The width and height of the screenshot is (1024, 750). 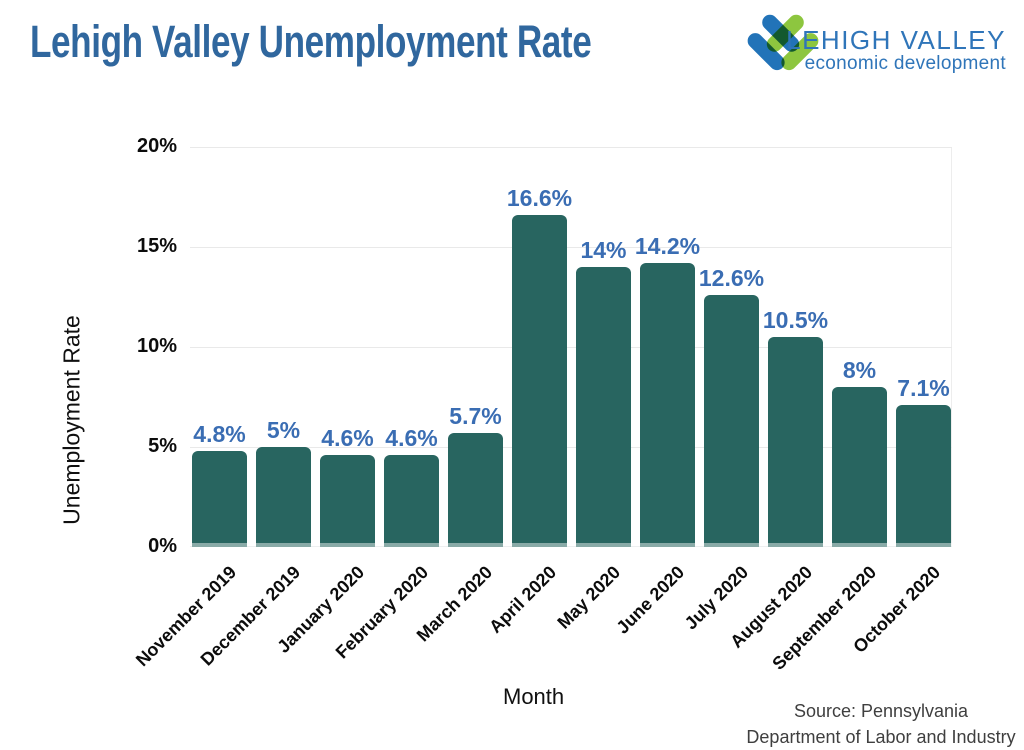 I want to click on bar-value-label: 7.1%, so click(x=923, y=388).